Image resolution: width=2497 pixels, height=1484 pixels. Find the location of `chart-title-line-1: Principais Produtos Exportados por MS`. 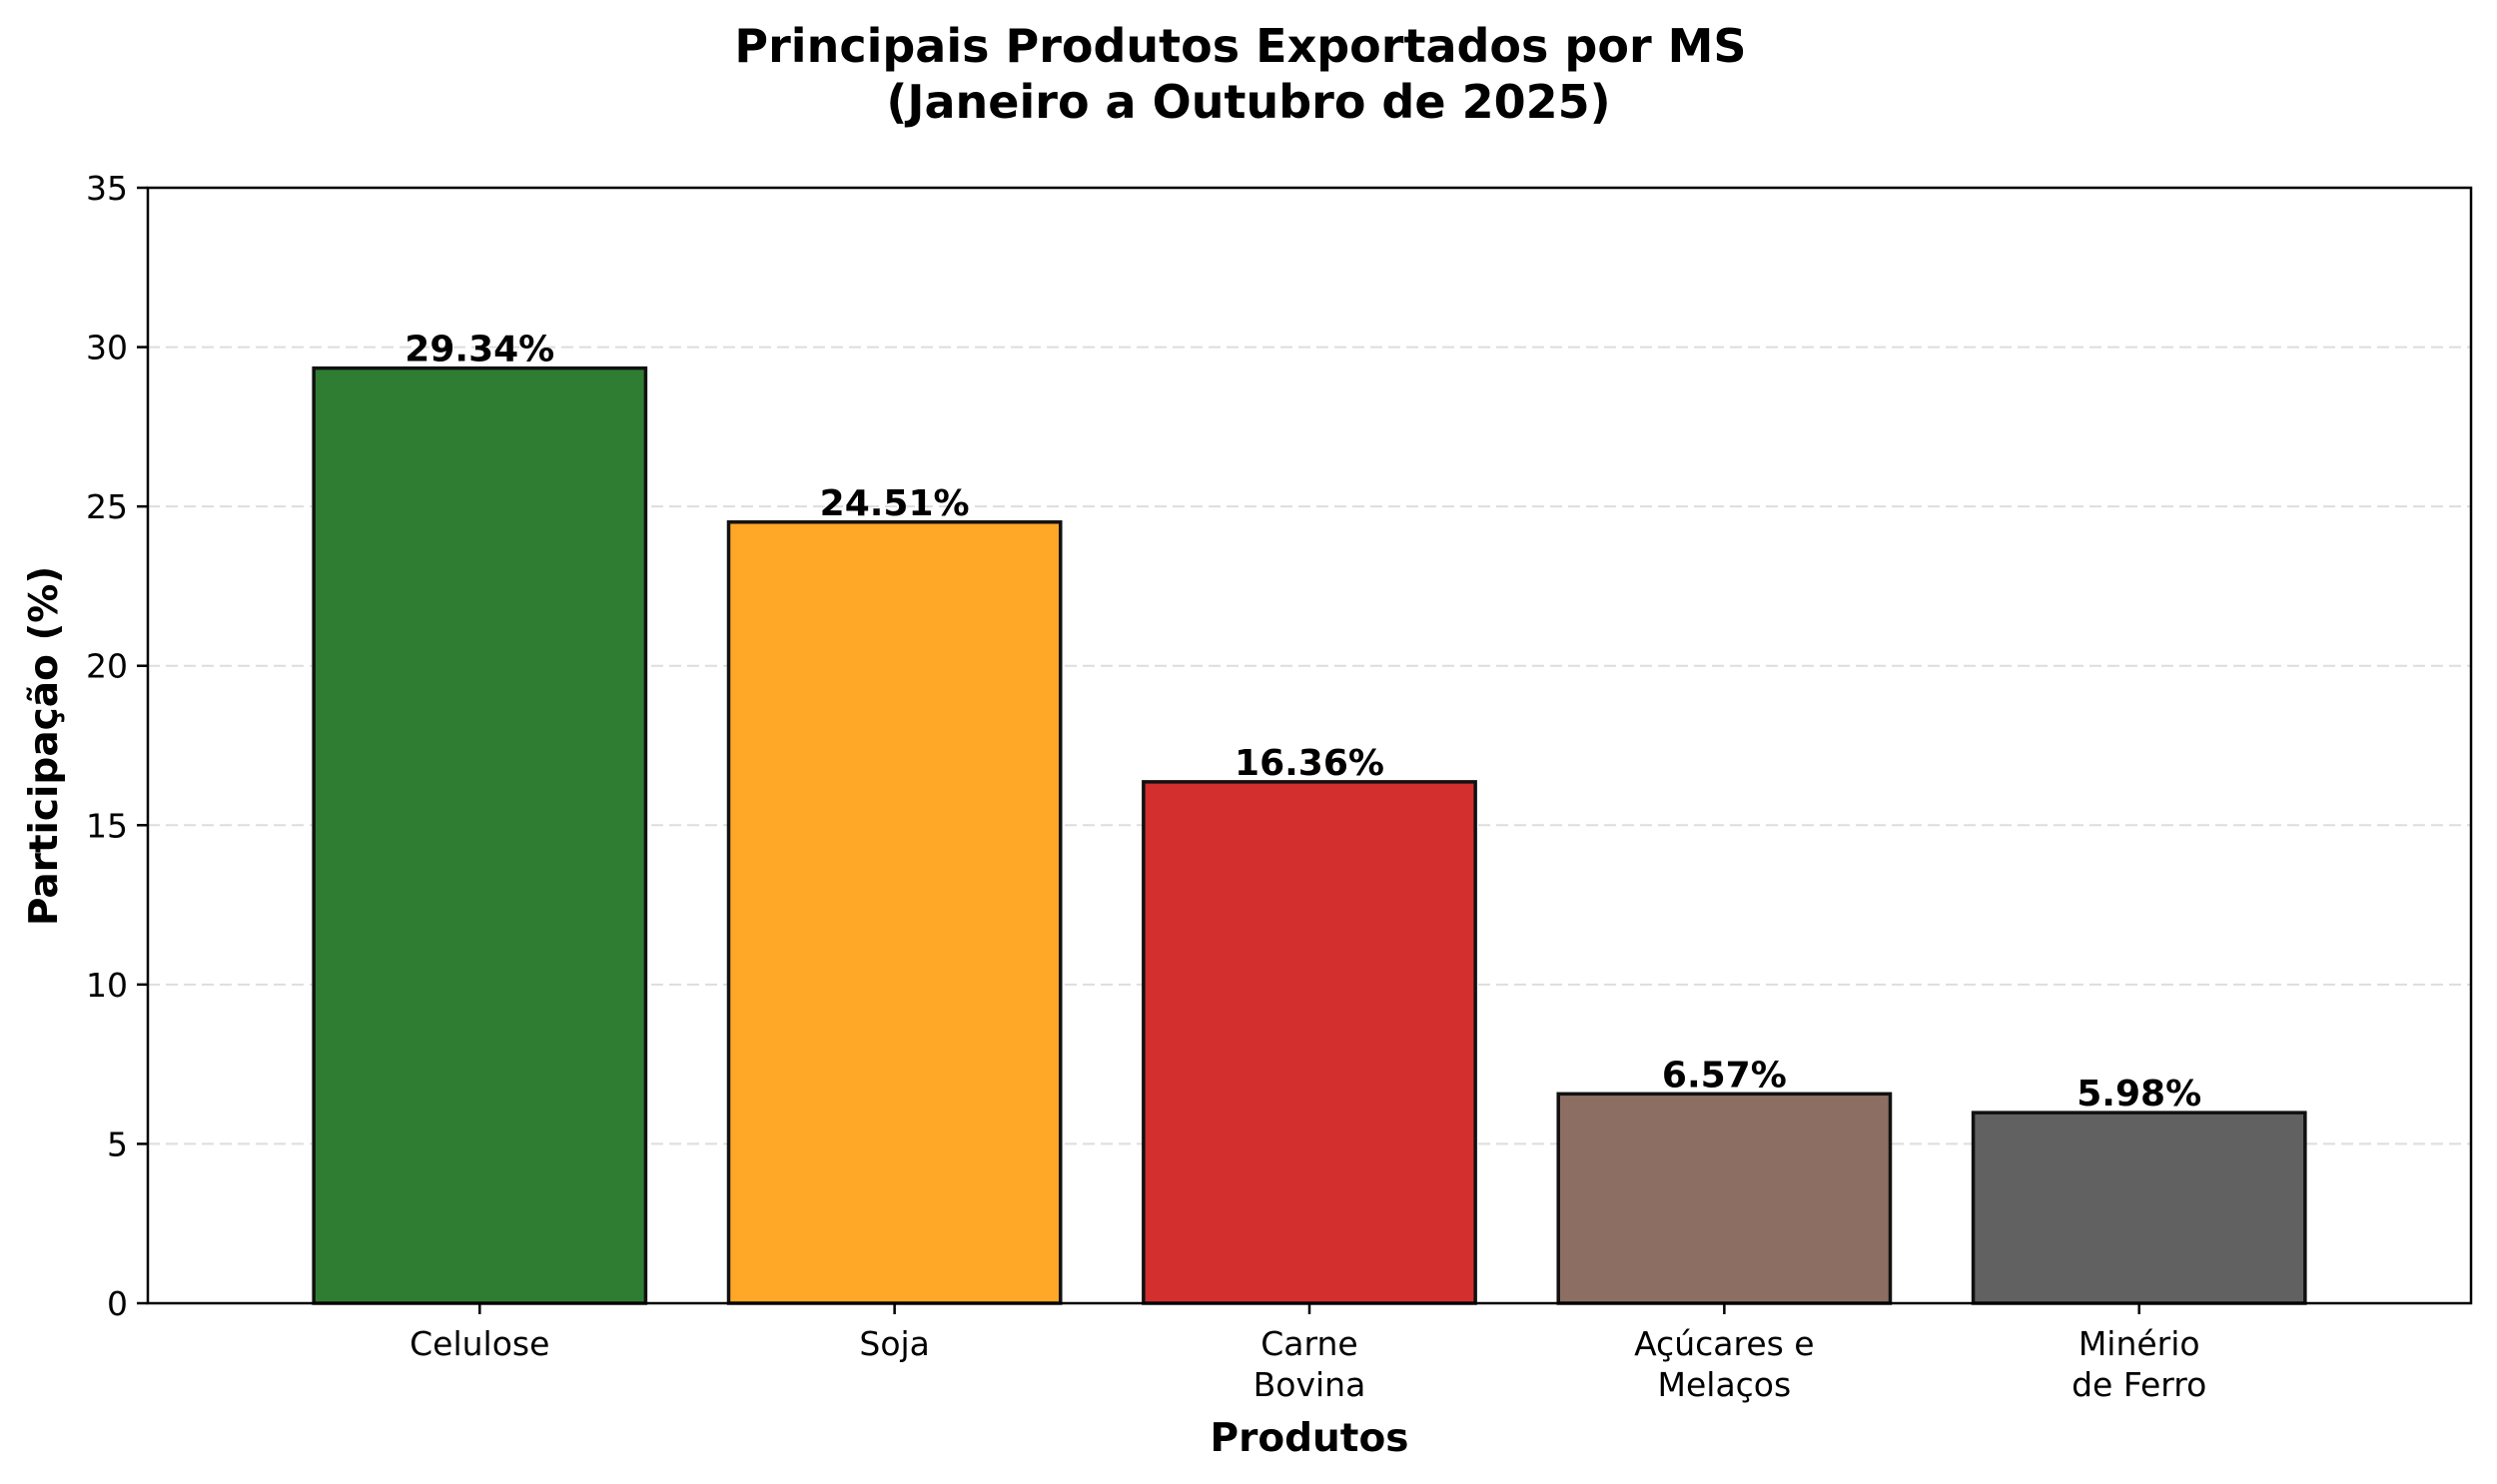

chart-title-line-1: Principais Produtos Exportados por MS is located at coordinates (1240, 46).